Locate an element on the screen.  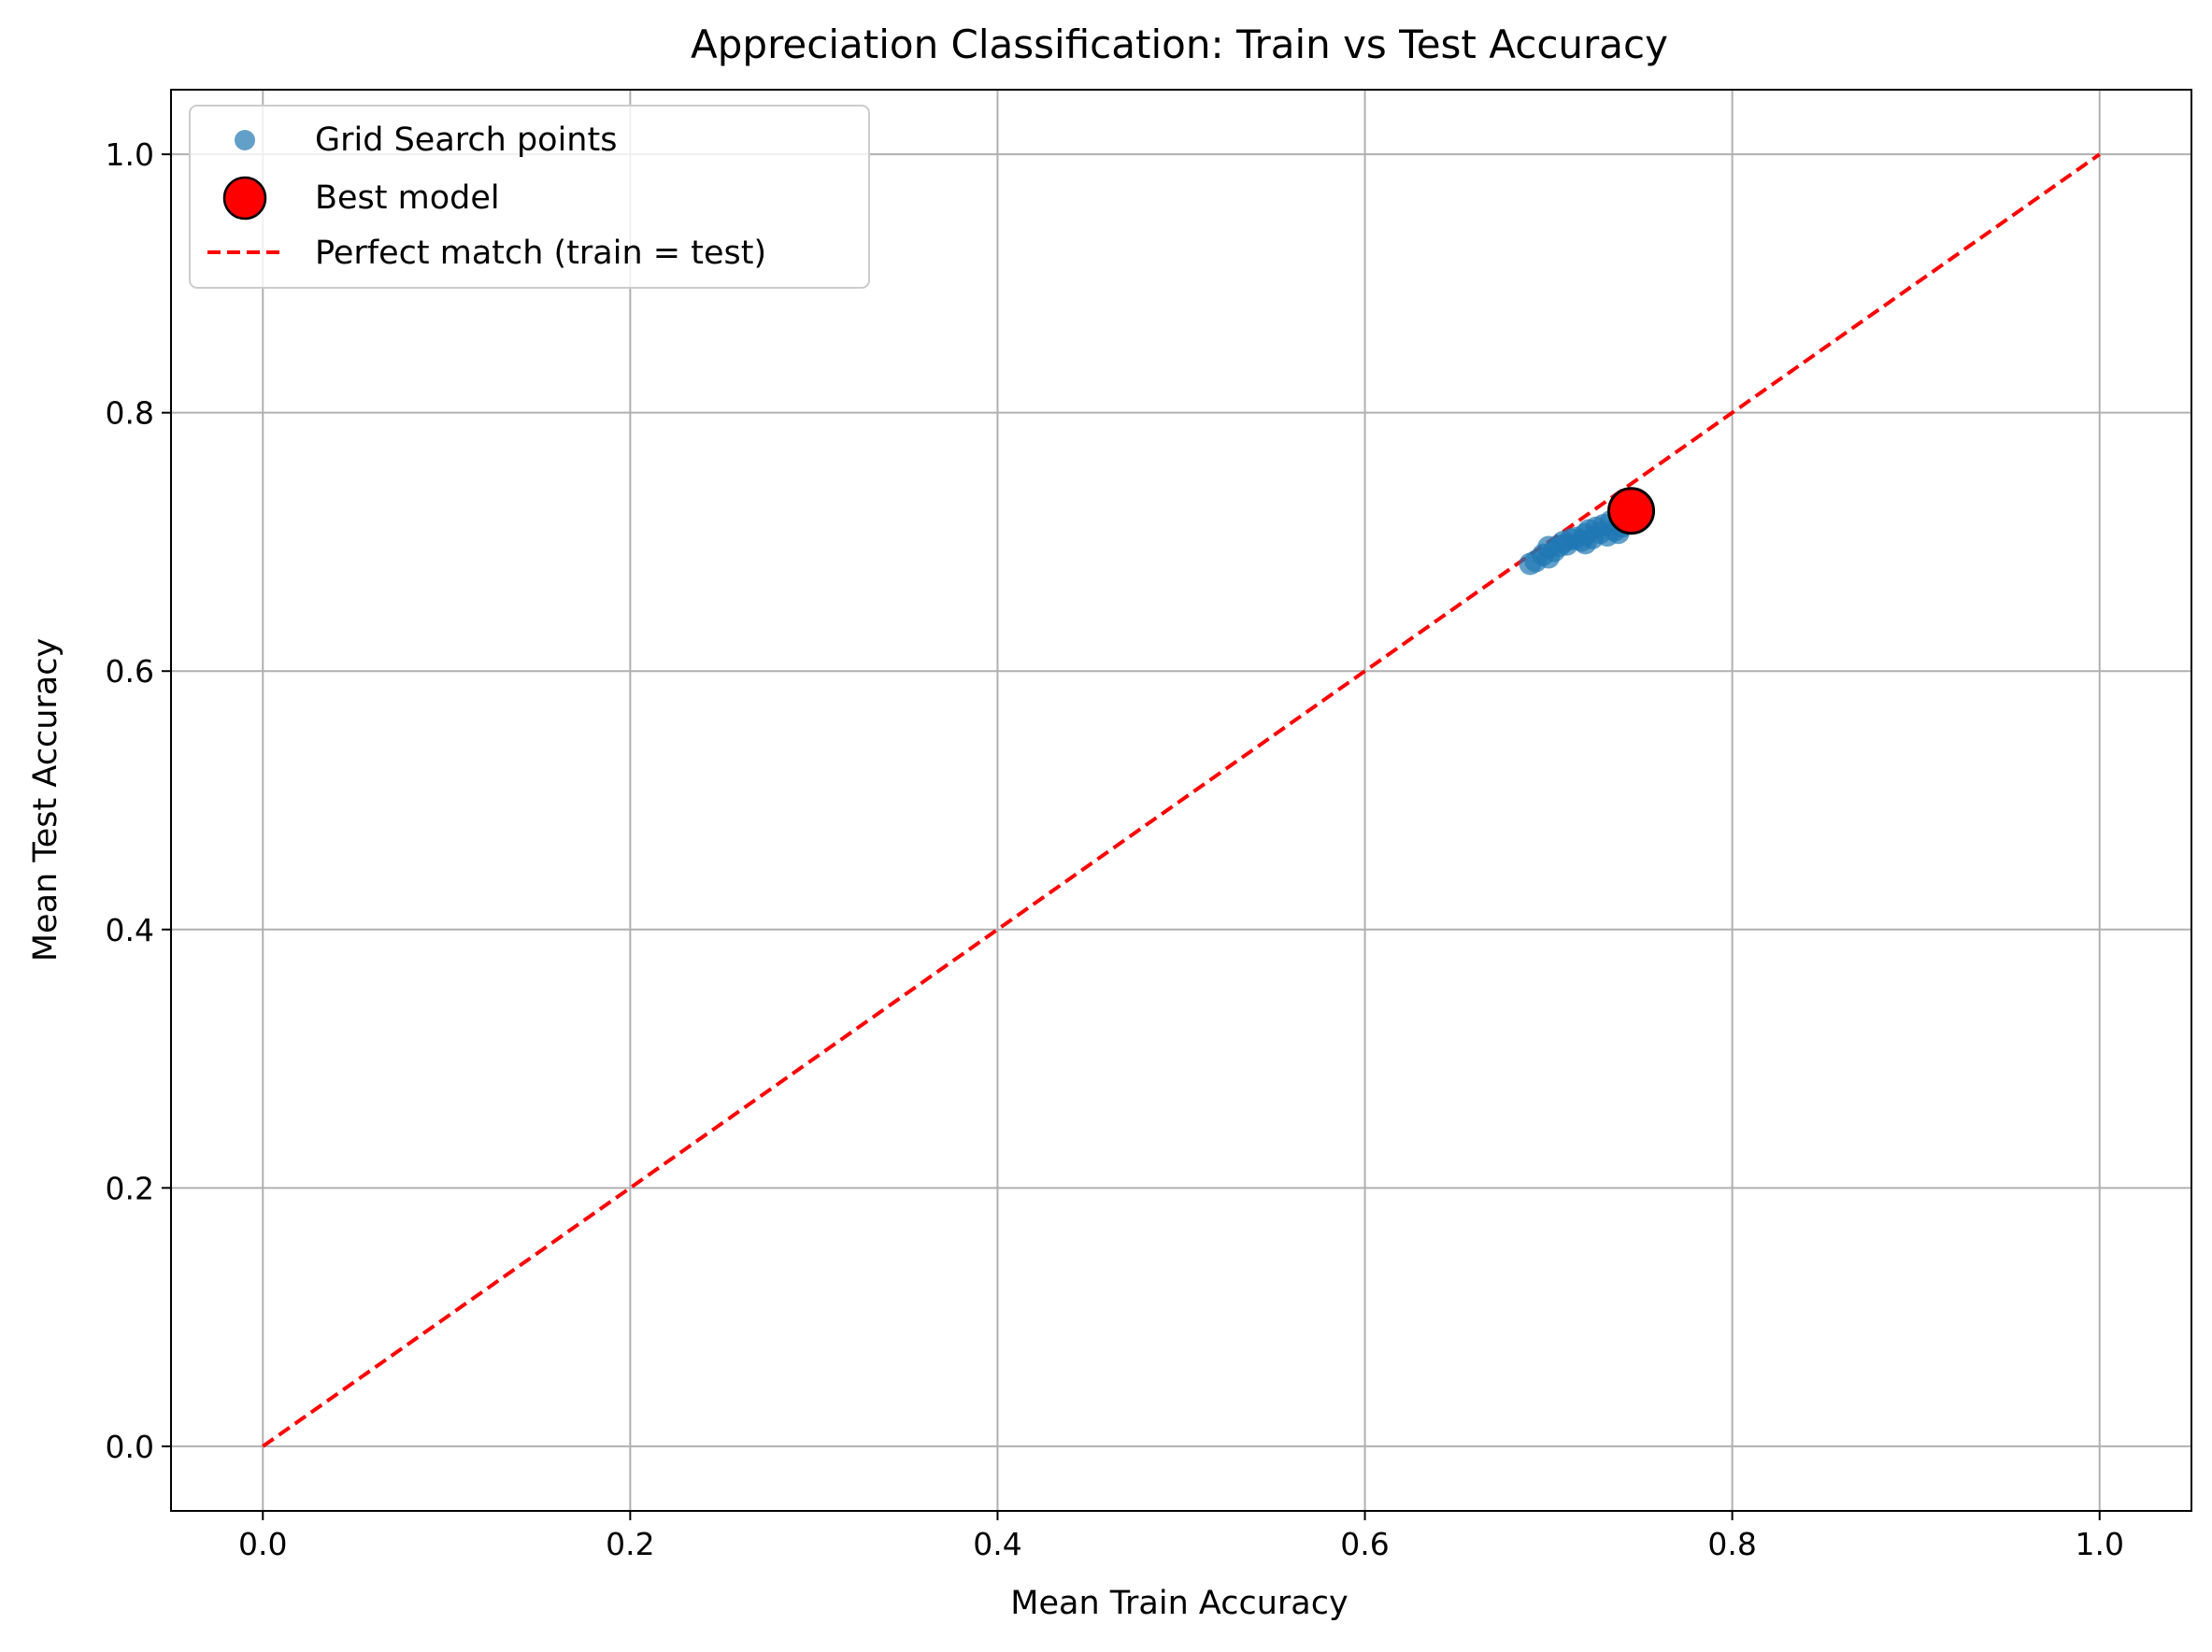
x-tick-label: 0.6 is located at coordinates (1364, 1544).